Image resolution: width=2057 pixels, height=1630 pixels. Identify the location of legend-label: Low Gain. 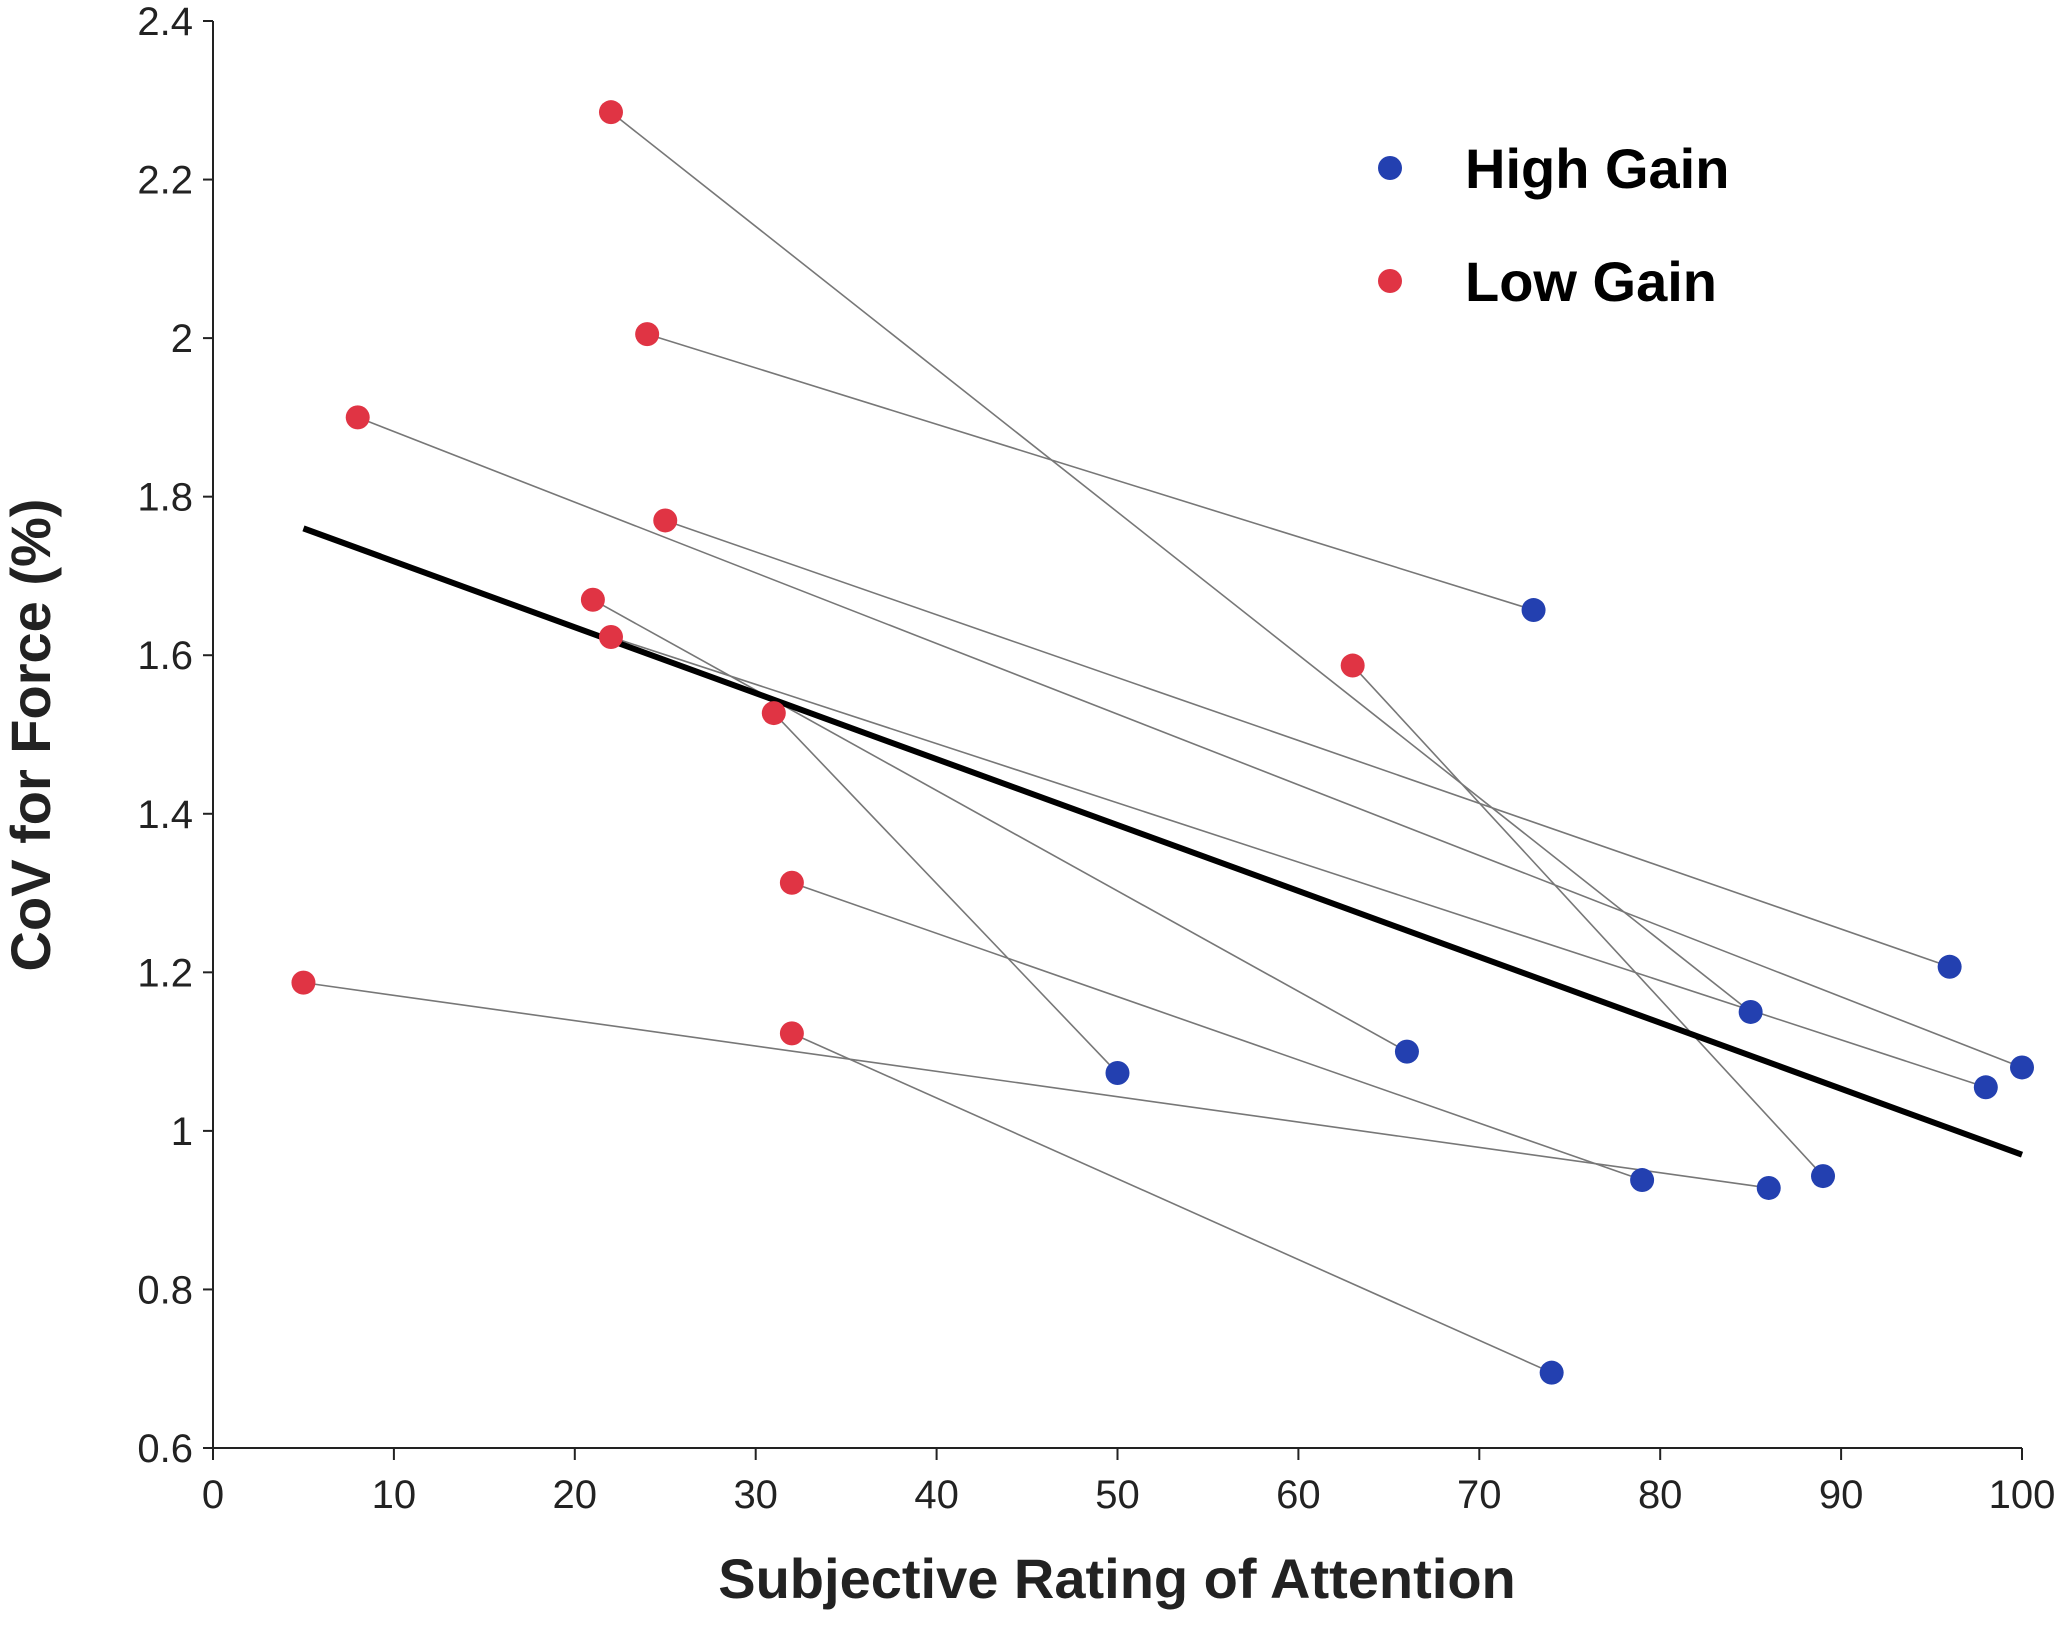
(1591, 281).